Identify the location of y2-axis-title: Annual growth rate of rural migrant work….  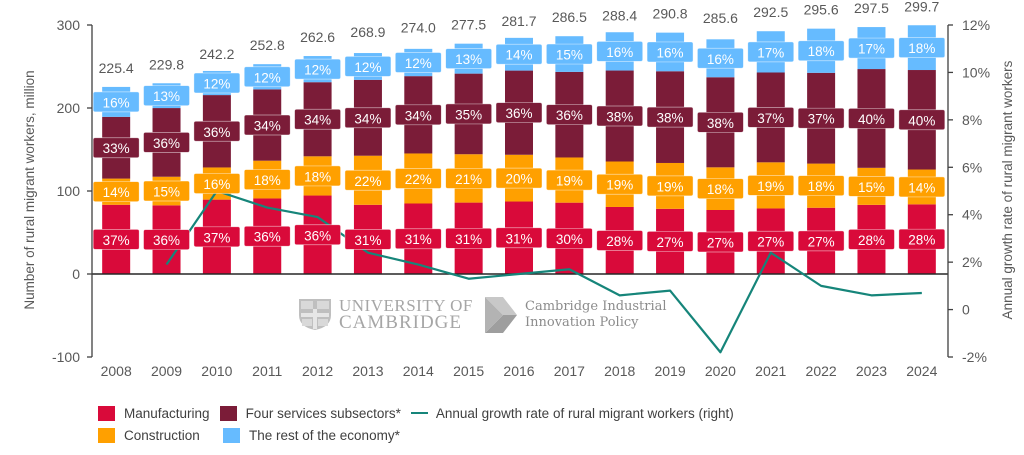
(1007, 189).